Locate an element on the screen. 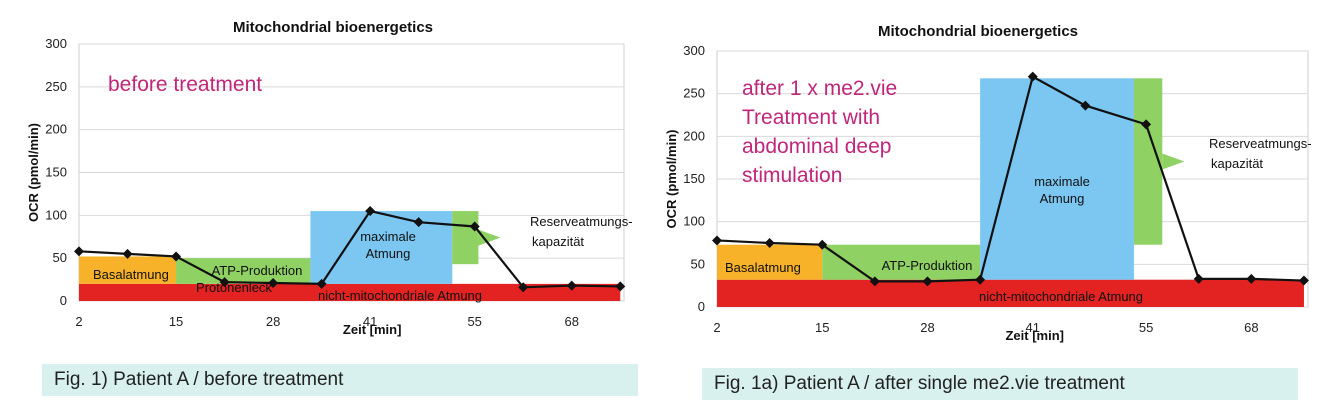 The image size is (1344, 409). region-label: Protonenleck is located at coordinates (234, 287).